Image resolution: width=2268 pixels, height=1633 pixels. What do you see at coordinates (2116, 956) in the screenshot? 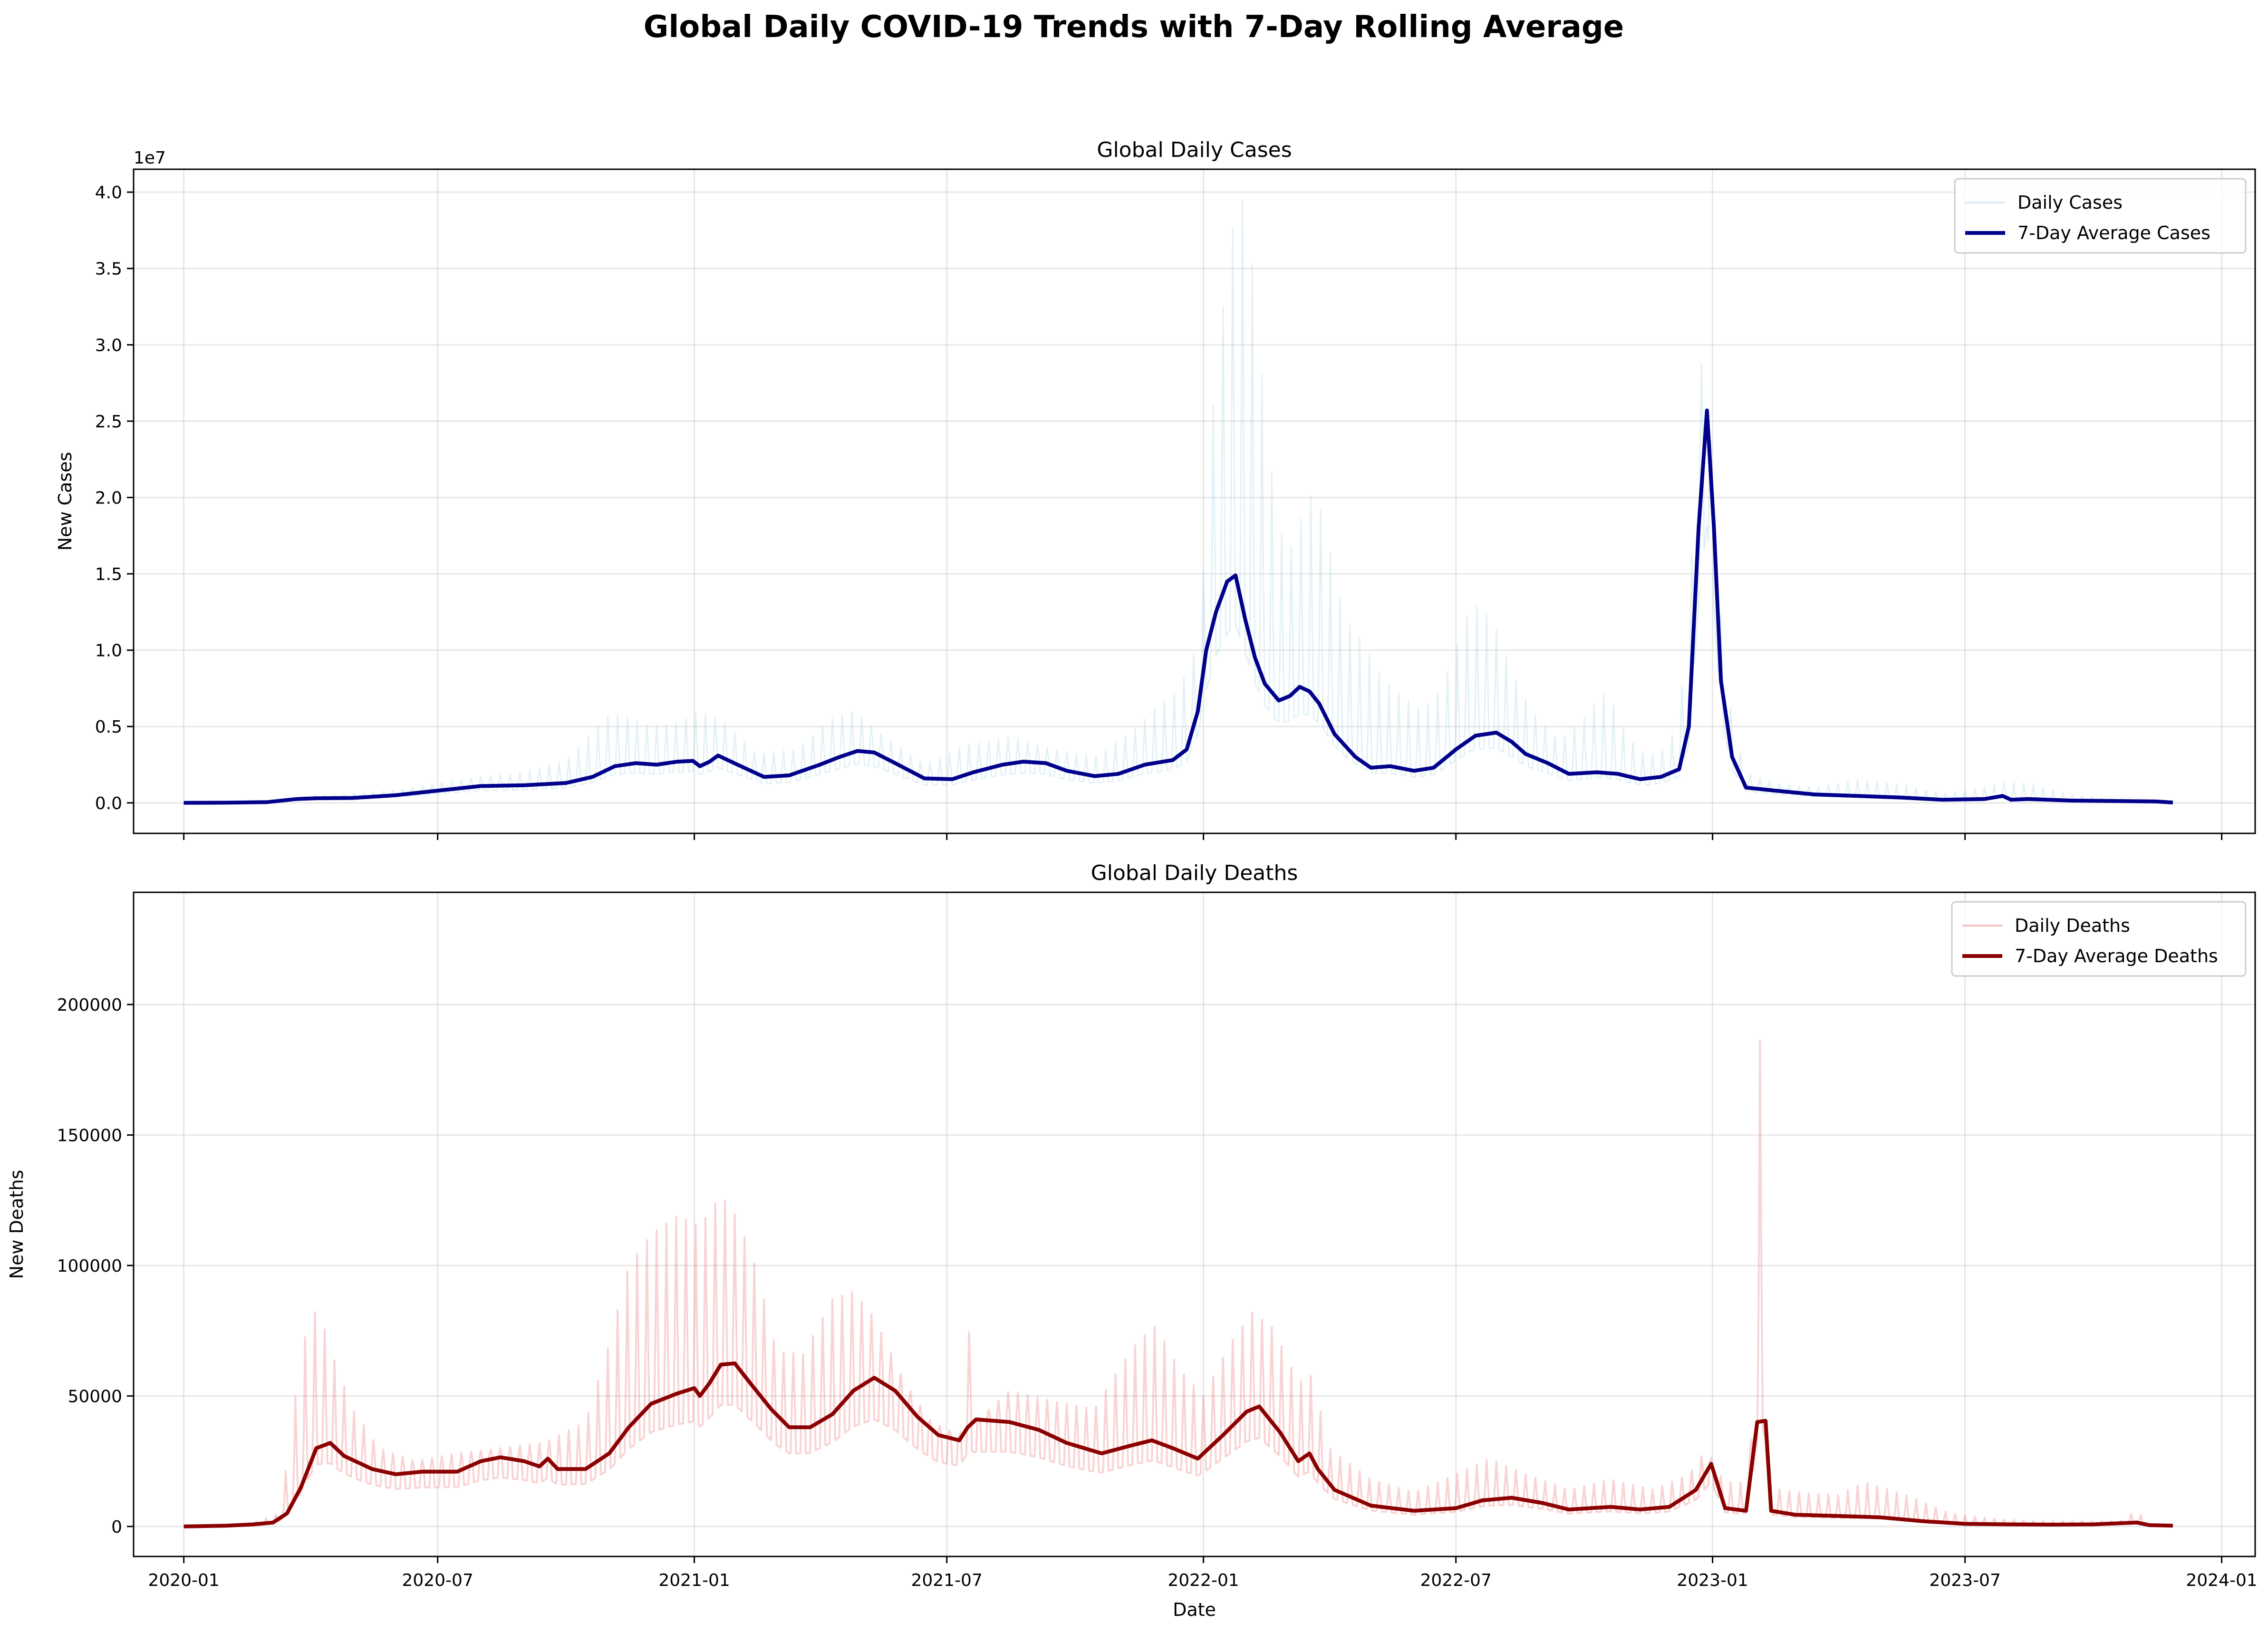
I see `7-day-average-deaths-legend-label: 7-Day Average Deaths` at bounding box center [2116, 956].